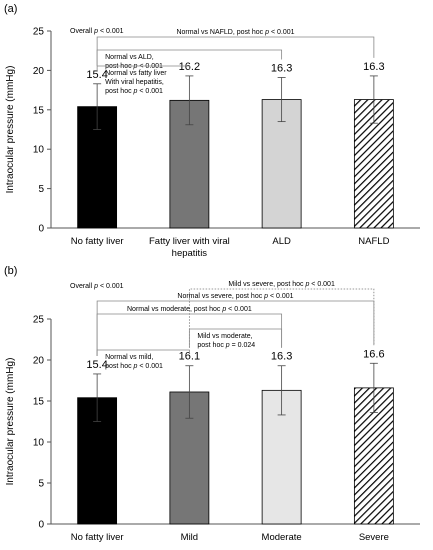 The image size is (433, 550). What do you see at coordinates (235, 296) in the screenshot?
I see `annotation-text: Normal vs severe, post hoc p < 0.001` at bounding box center [235, 296].